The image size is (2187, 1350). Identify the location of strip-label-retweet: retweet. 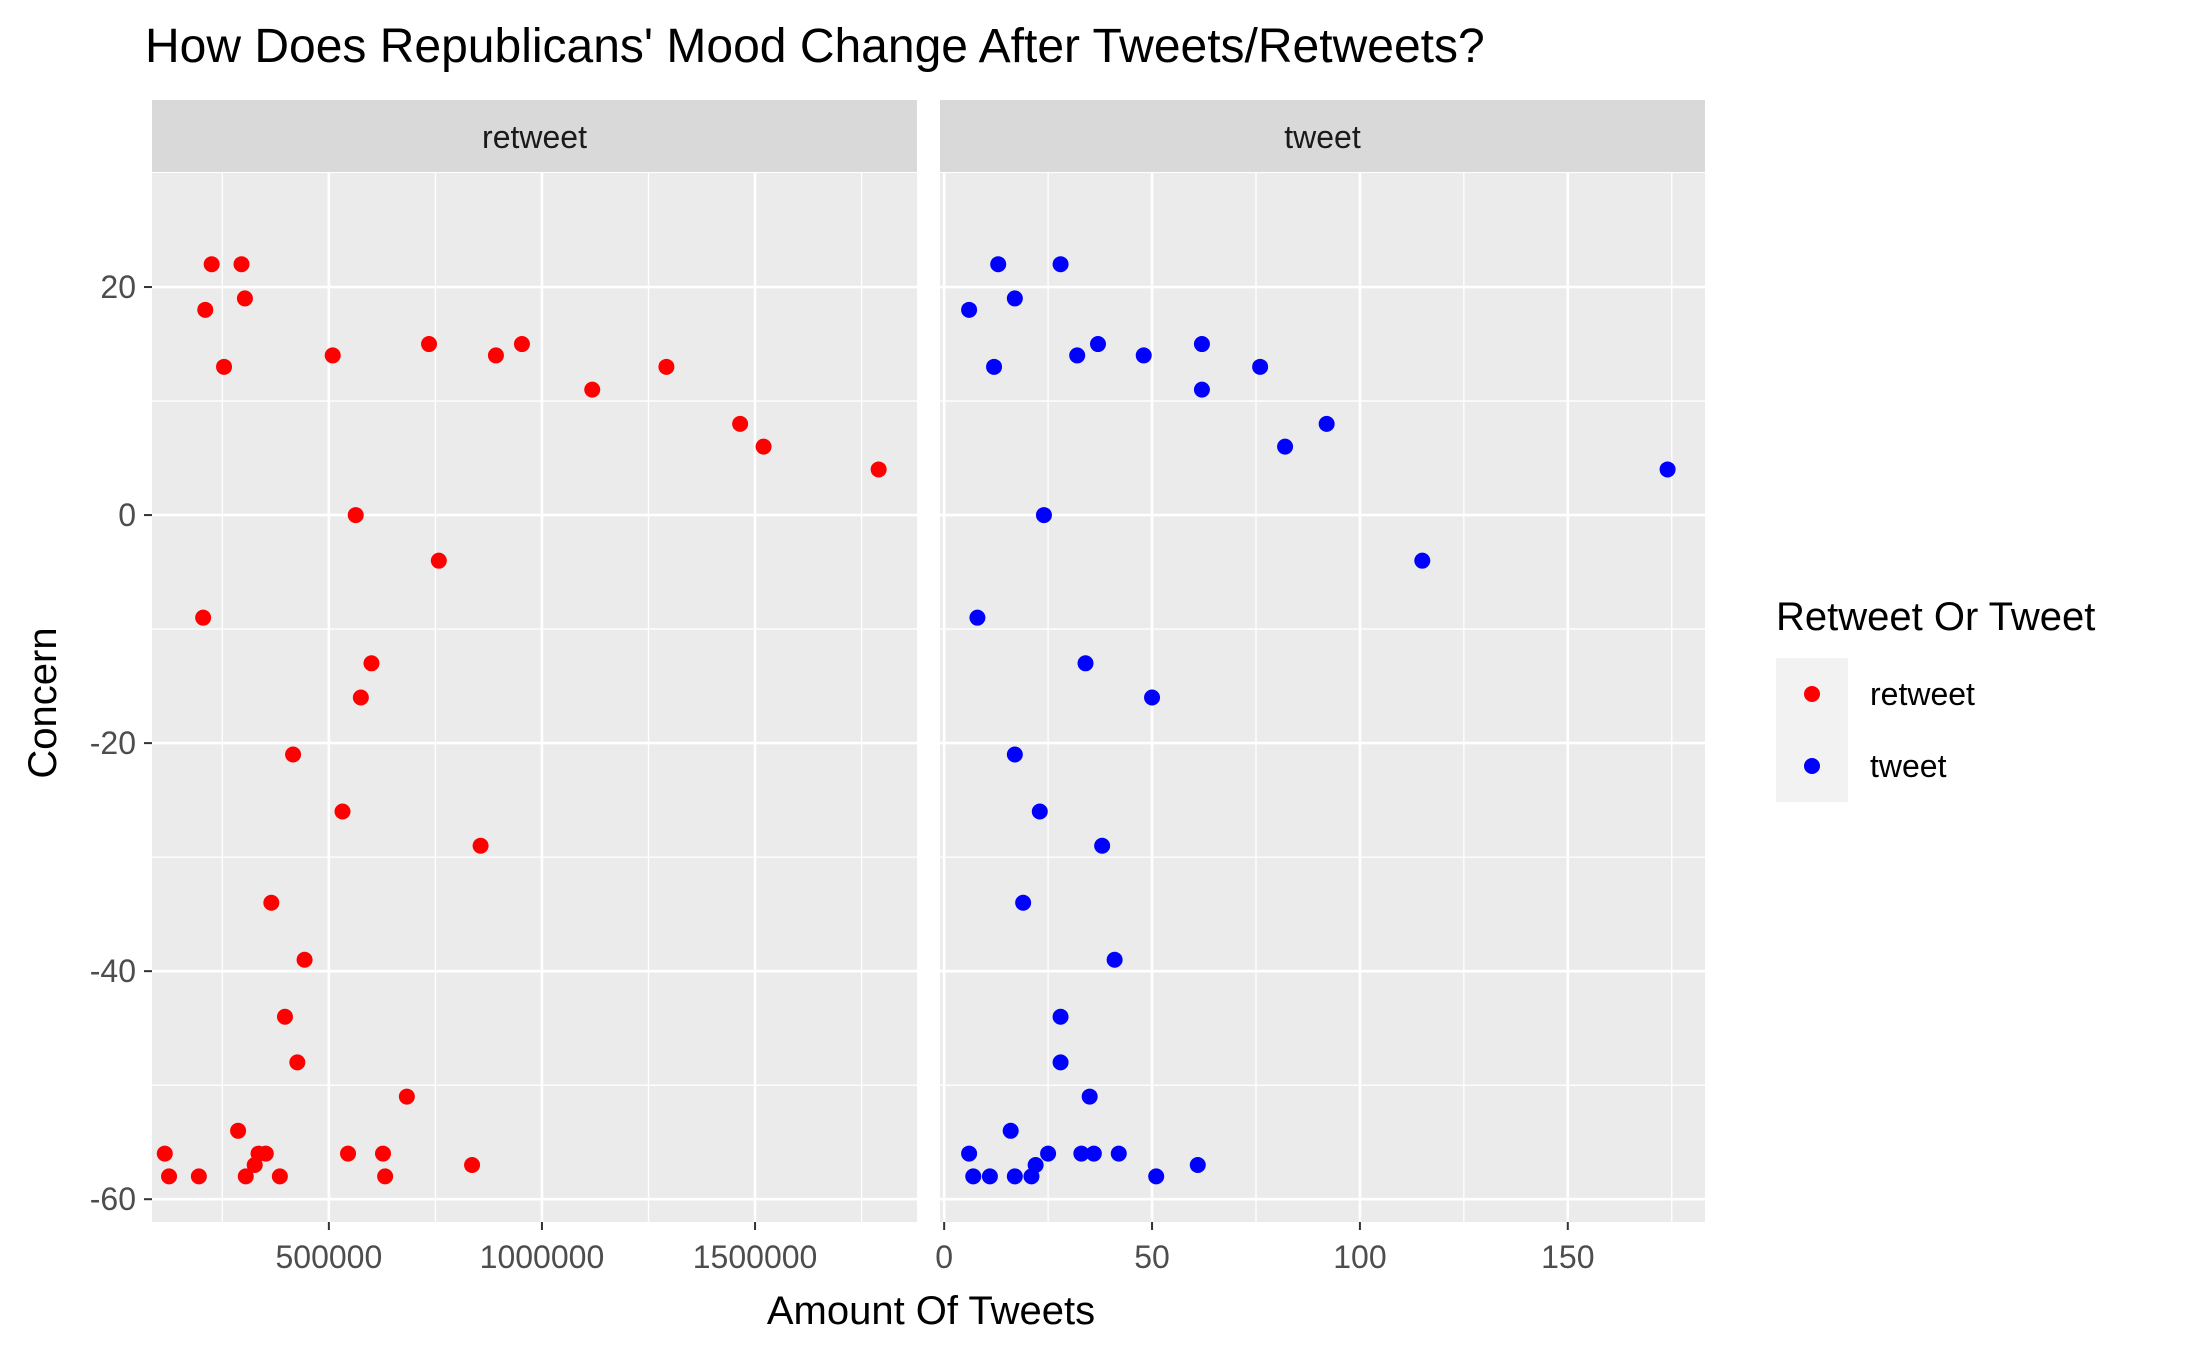
(534, 137).